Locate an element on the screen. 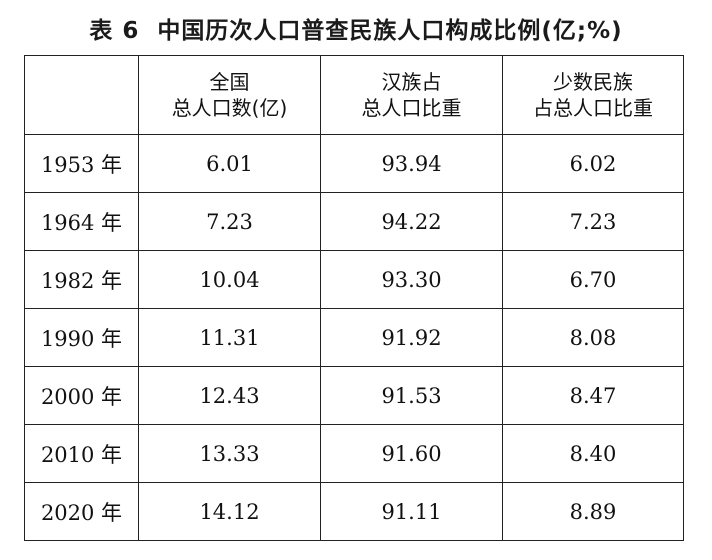 The height and width of the screenshot is (560, 712). table-row: 2000 年 12.43 91.53 8.47 is located at coordinates (354, 395).